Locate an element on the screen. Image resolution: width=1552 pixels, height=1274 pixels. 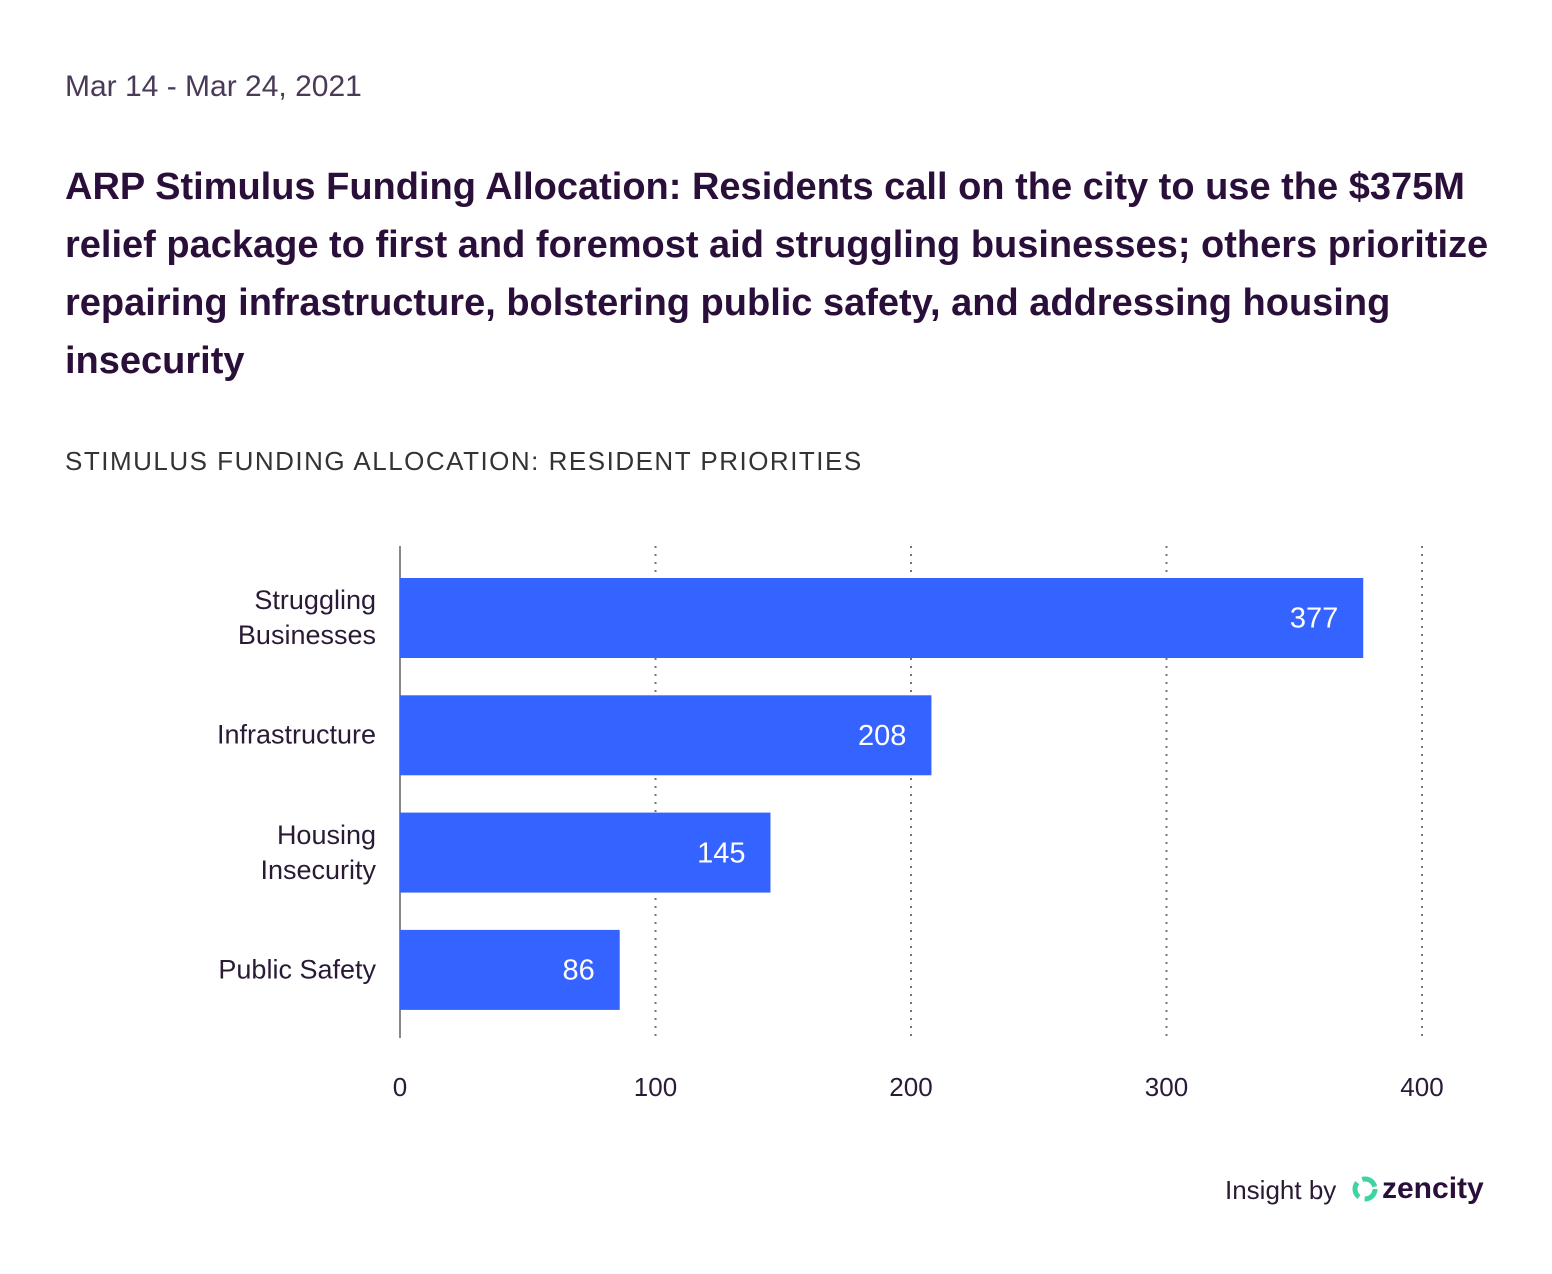
brand-logo: zencity is located at coordinates (1418, 1189).